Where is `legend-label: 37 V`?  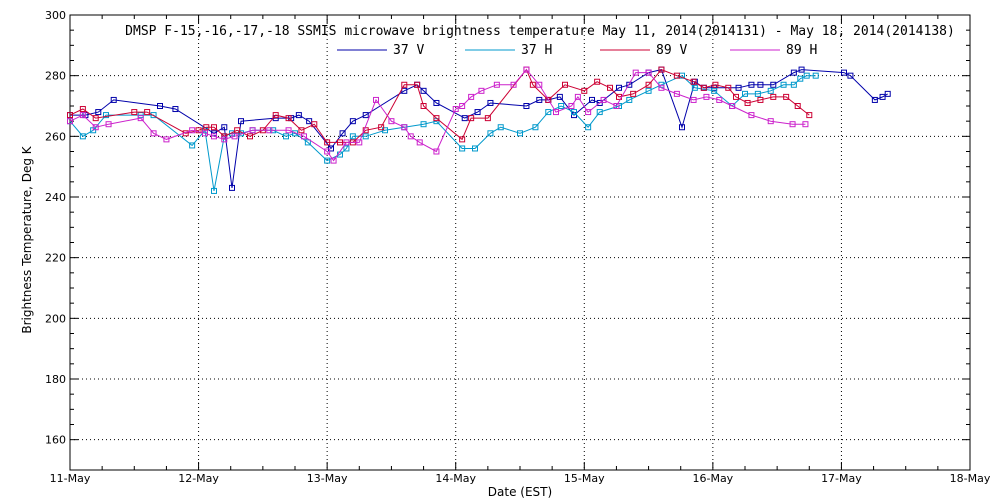
legend-label: 37 V is located at coordinates (408, 50).